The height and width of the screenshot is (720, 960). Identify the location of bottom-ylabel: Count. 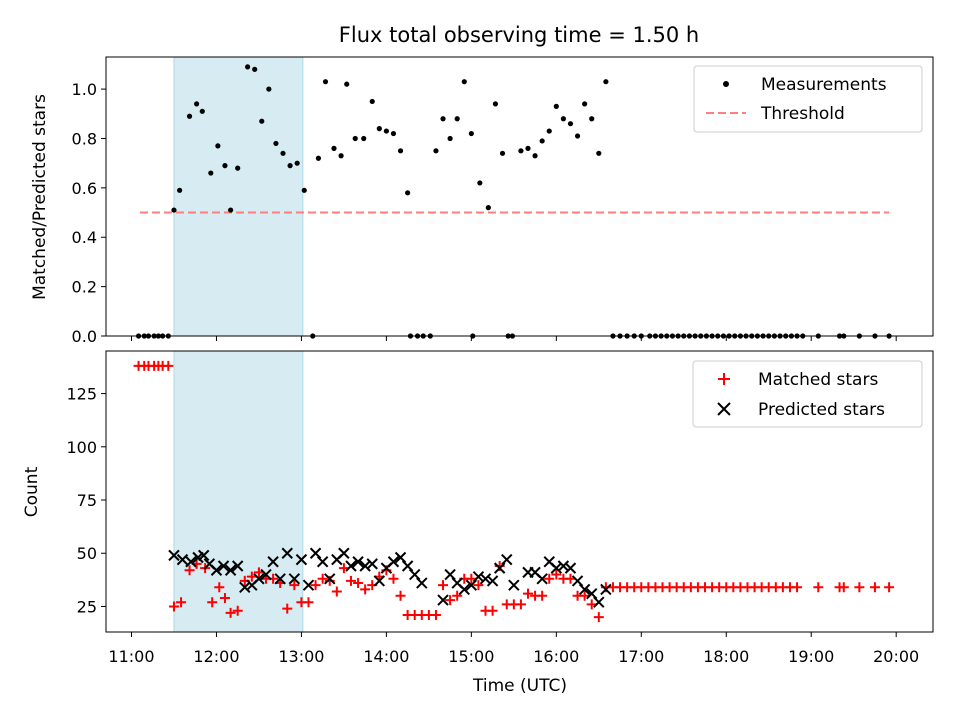
(32, 491).